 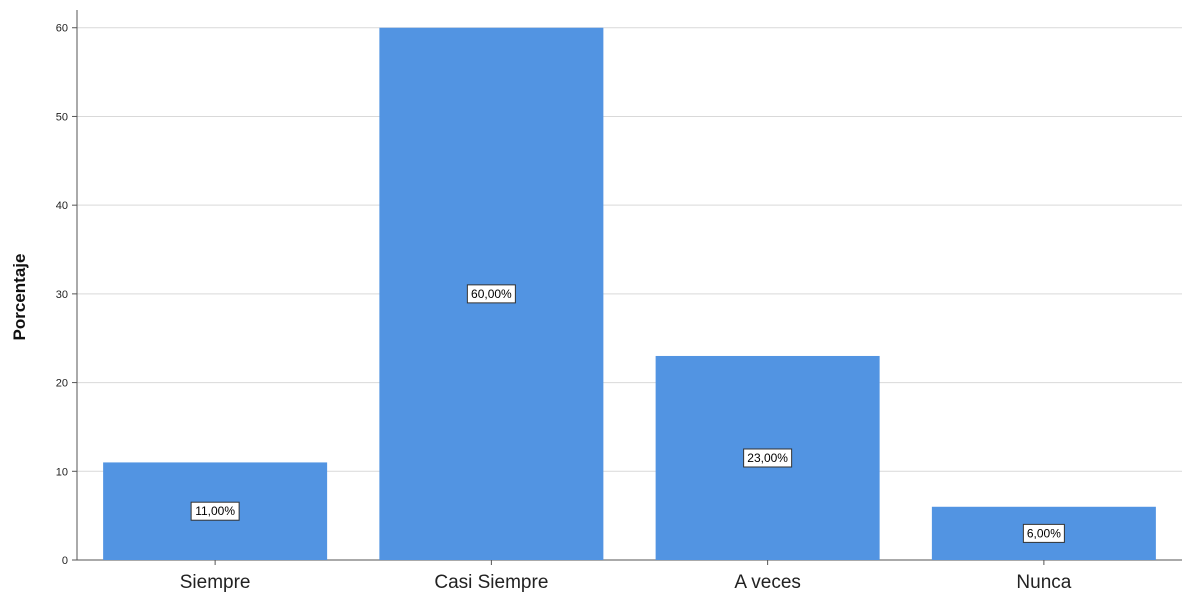 I want to click on y-tick-label: 20, so click(x=62, y=384).